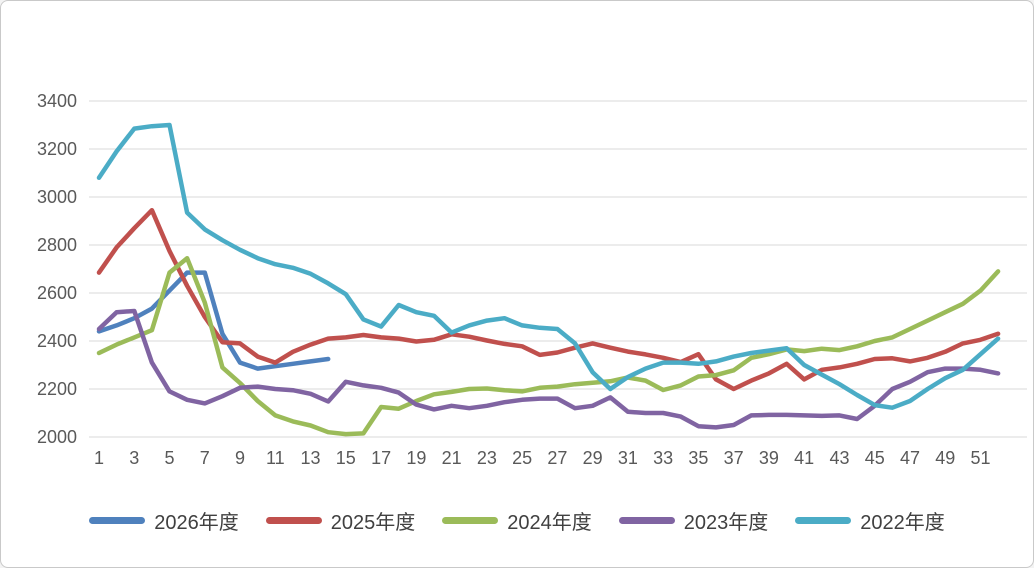  I want to click on x-axis-label-25: 25, so click(522, 458).